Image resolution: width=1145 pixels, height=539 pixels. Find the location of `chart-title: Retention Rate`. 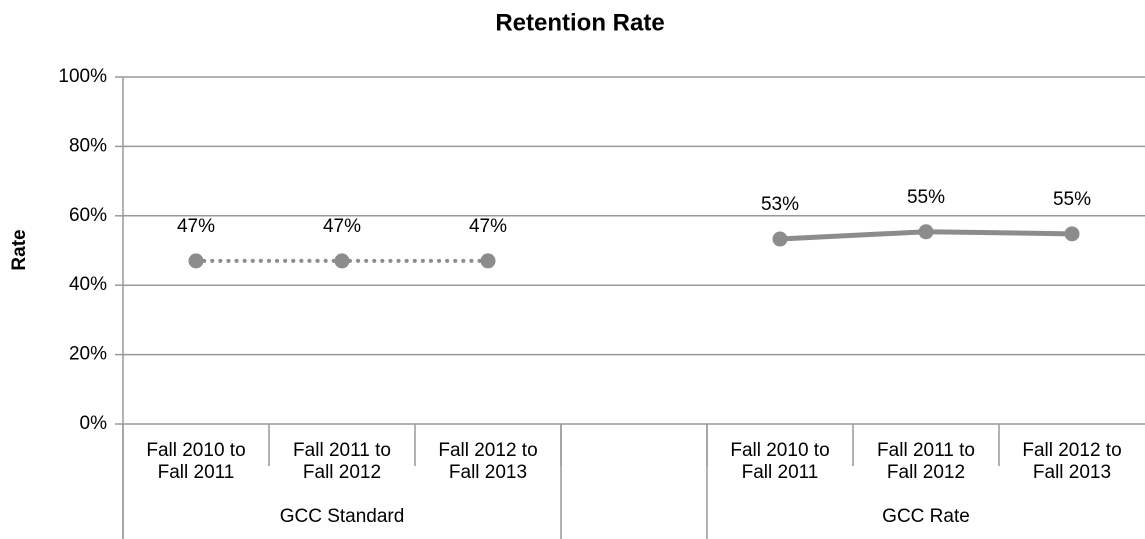

chart-title: Retention Rate is located at coordinates (579, 22).